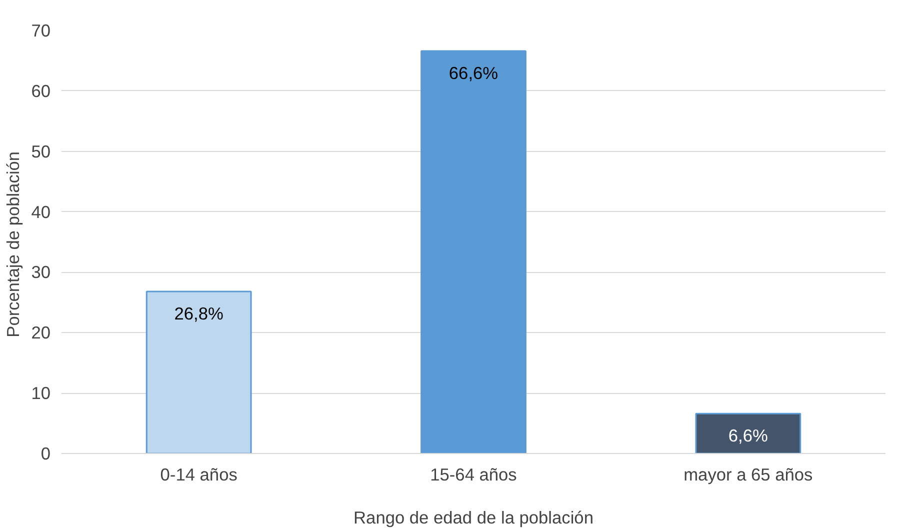 This screenshot has height=532, width=902. Describe the element at coordinates (474, 474) in the screenshot. I see `x-tick-label: 15-64 años` at that location.